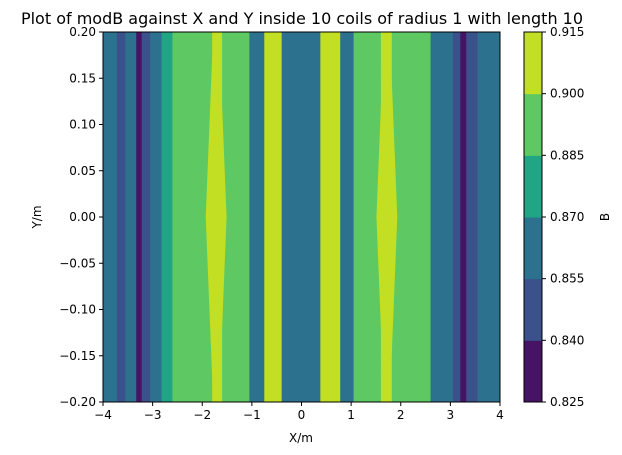 This screenshot has height=455, width=622. What do you see at coordinates (103, 415) in the screenshot?
I see `x-tick-label: −4` at bounding box center [103, 415].